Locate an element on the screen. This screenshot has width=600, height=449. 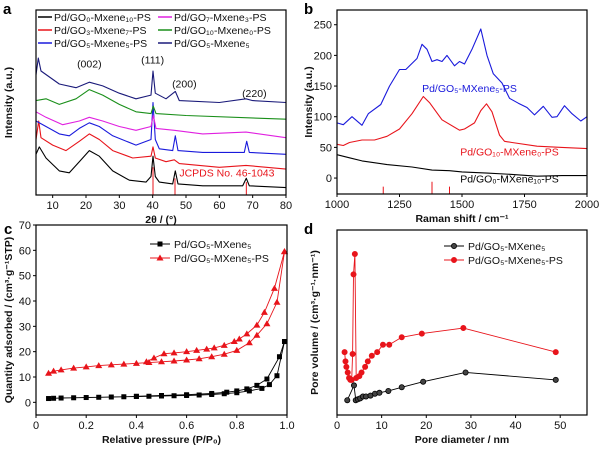
legend-item: Pd/GO₁₀-Mxene₀-PS is located at coordinates (214, 31).